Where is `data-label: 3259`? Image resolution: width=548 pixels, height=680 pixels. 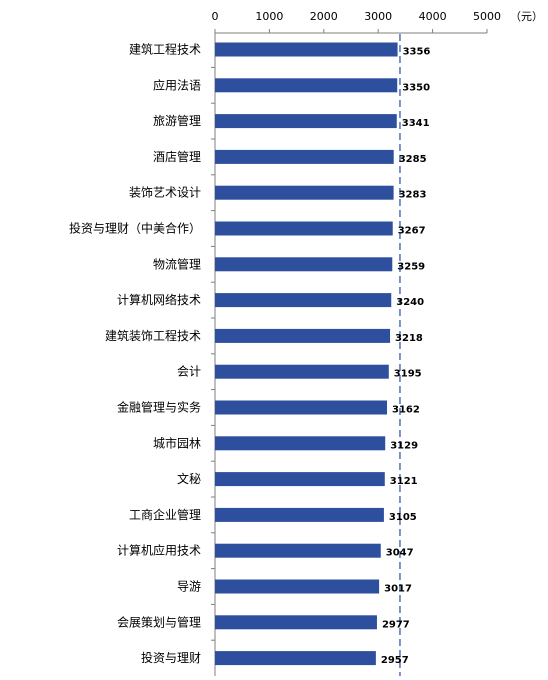 data-label: 3259 is located at coordinates (411, 266).